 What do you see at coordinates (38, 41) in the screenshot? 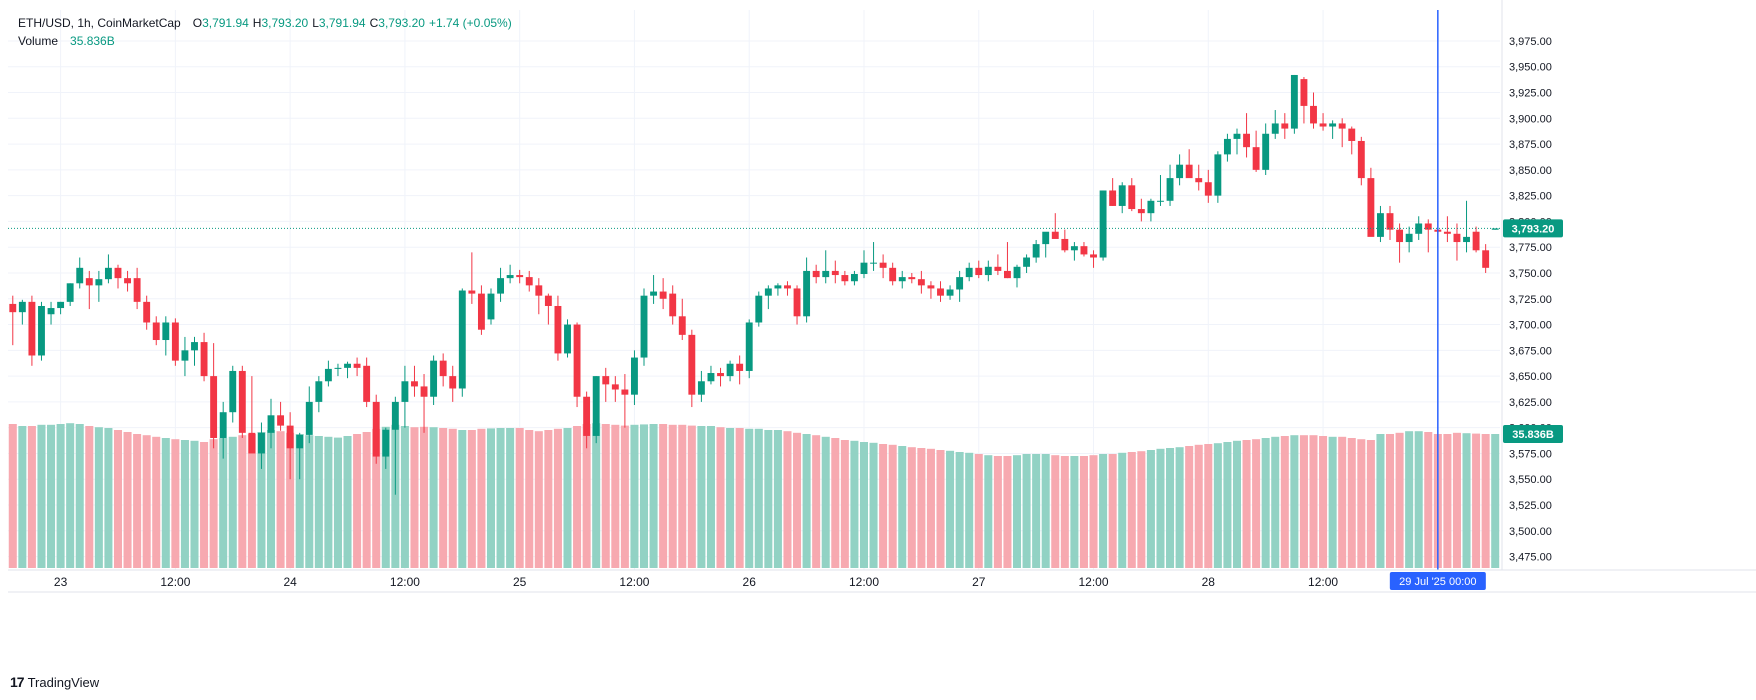
I see `volume-label: Volume` at bounding box center [38, 41].